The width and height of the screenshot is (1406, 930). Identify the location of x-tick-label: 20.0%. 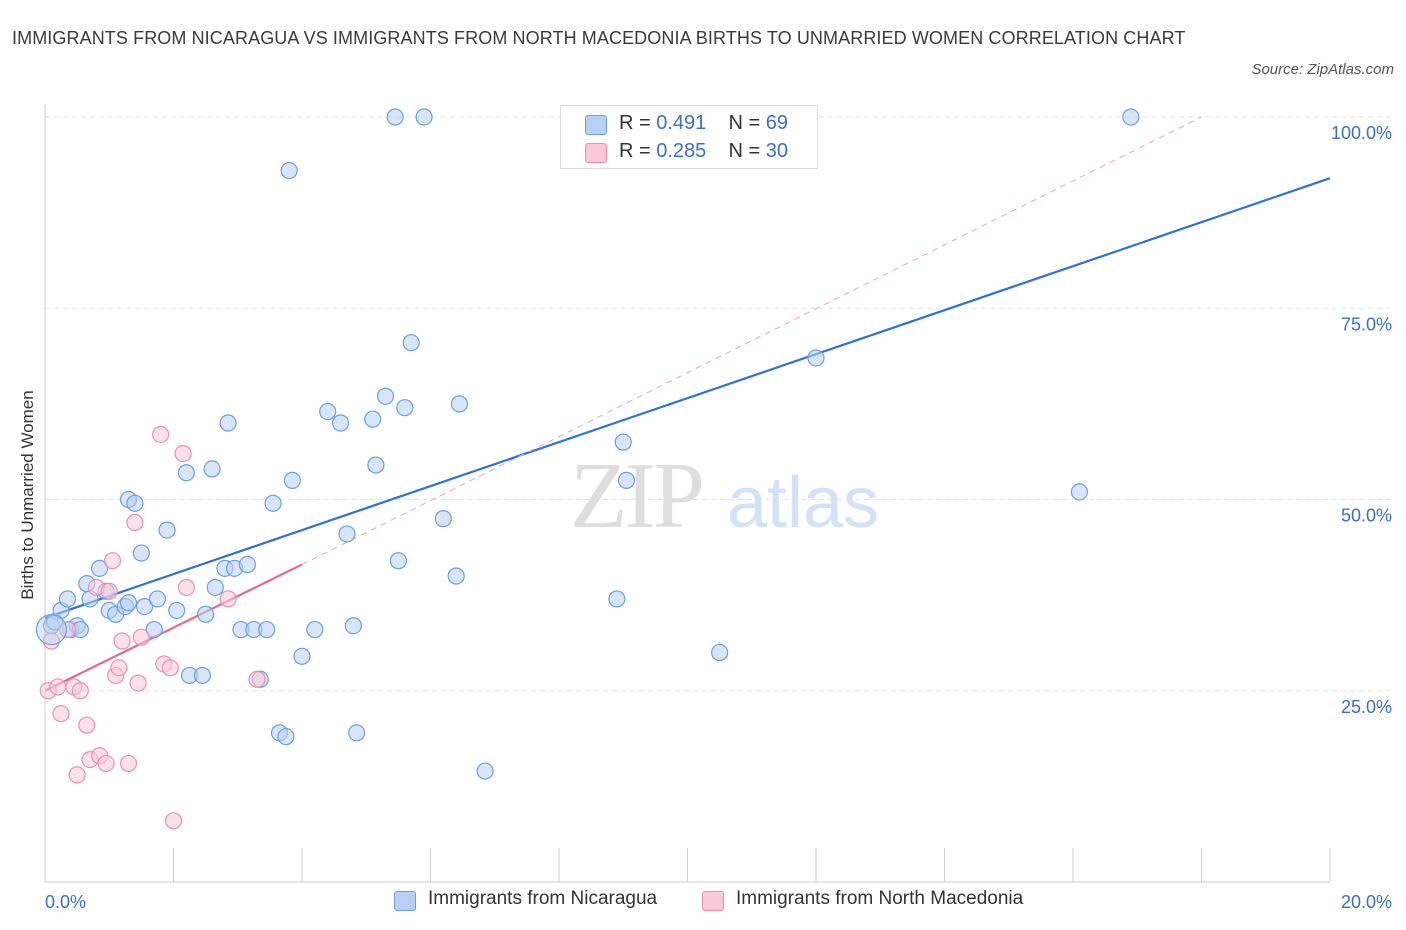
(1366, 902).